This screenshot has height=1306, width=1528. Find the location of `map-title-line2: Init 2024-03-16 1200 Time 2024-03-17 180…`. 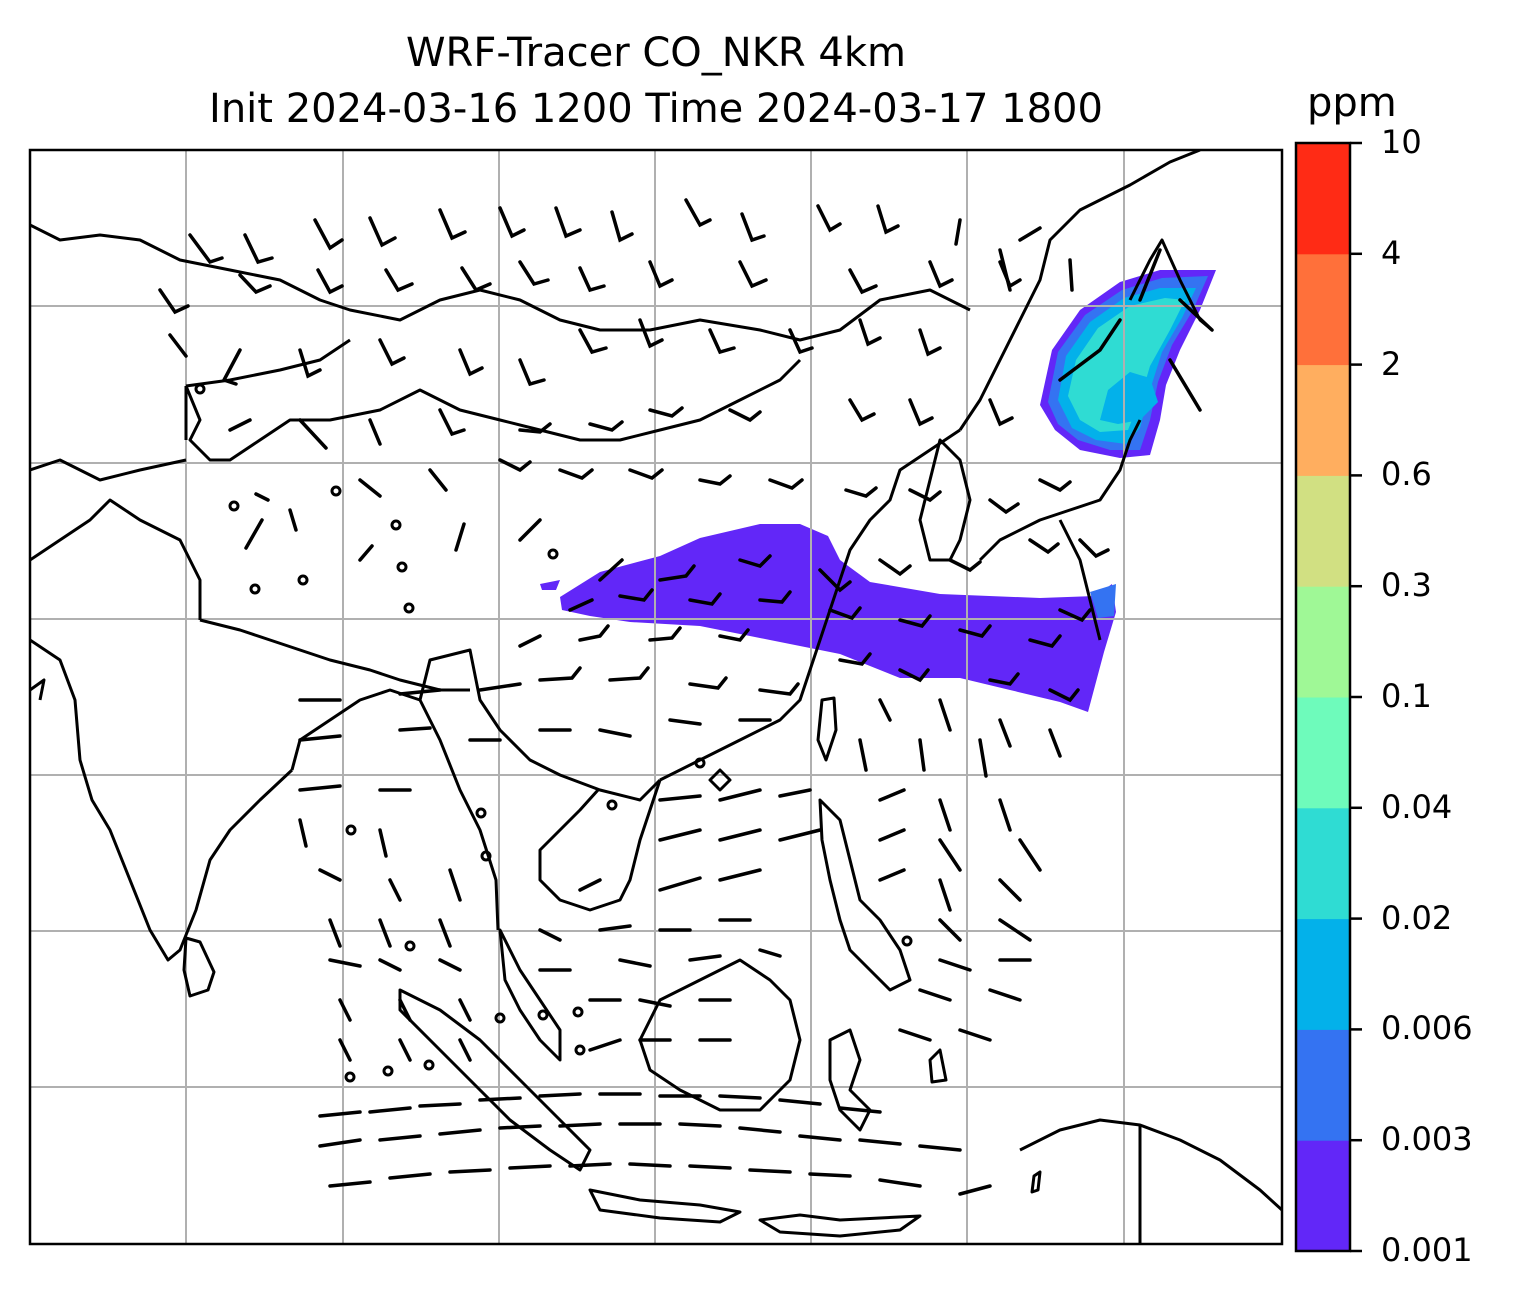

map-title-line2: Init 2024-03-16 1200 Time 2024-03-17 180… is located at coordinates (656, 109).